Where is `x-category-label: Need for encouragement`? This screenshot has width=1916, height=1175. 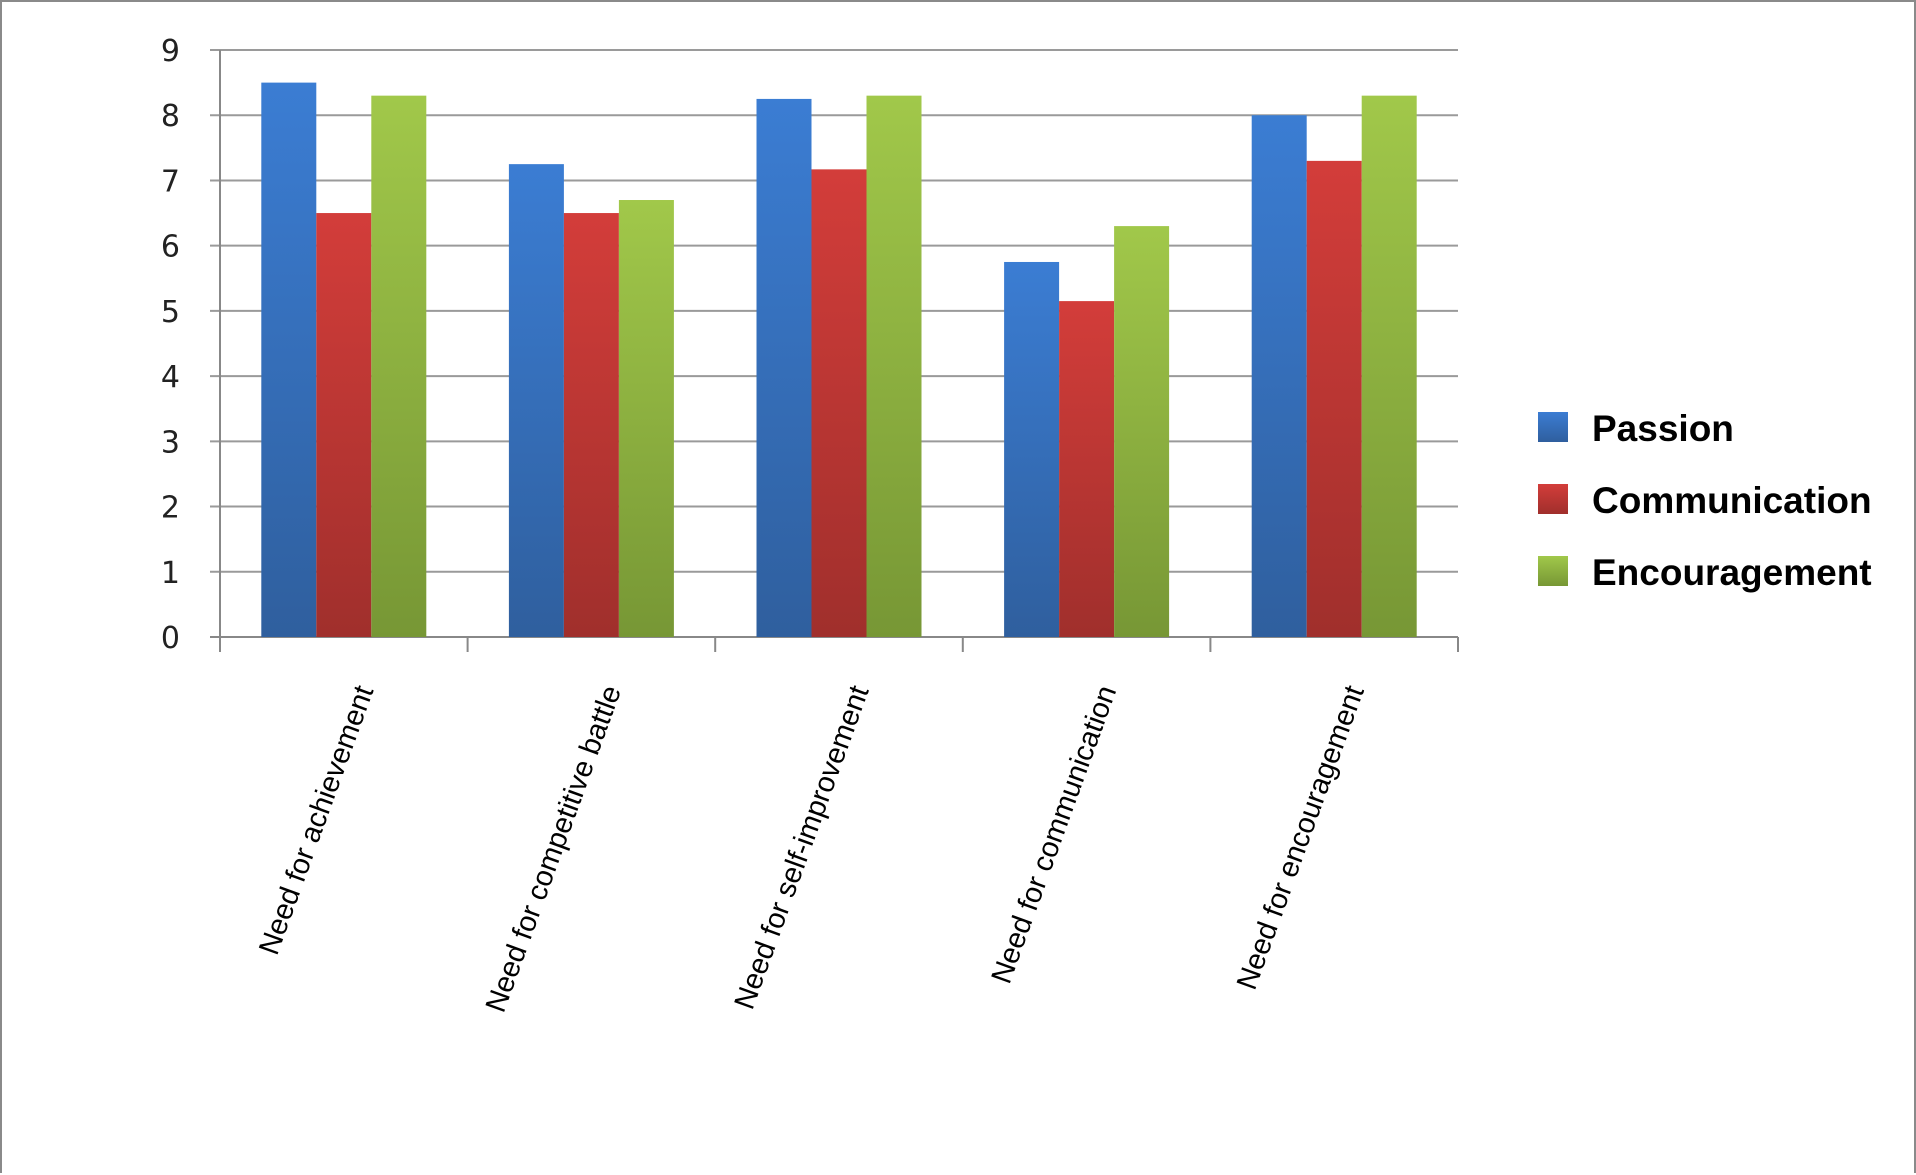 x-category-label: Need for encouragement is located at coordinates (1301, 837).